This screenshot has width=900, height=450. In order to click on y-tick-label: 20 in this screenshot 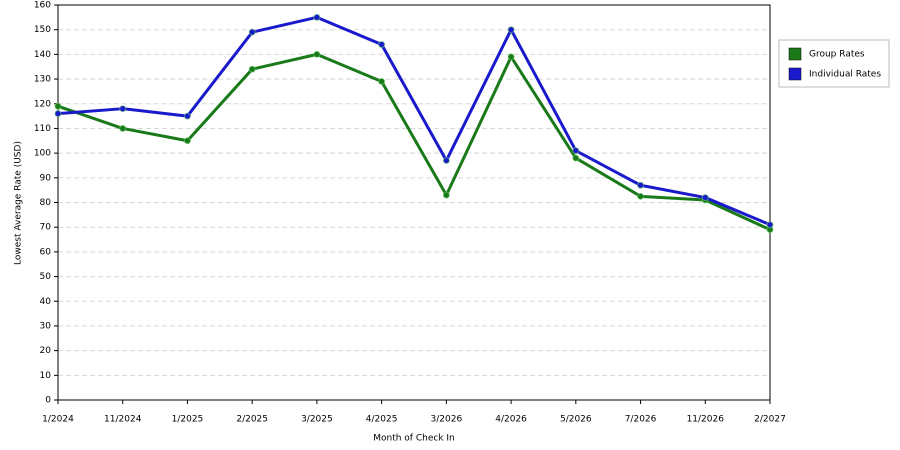, I will do `click(46, 351)`.